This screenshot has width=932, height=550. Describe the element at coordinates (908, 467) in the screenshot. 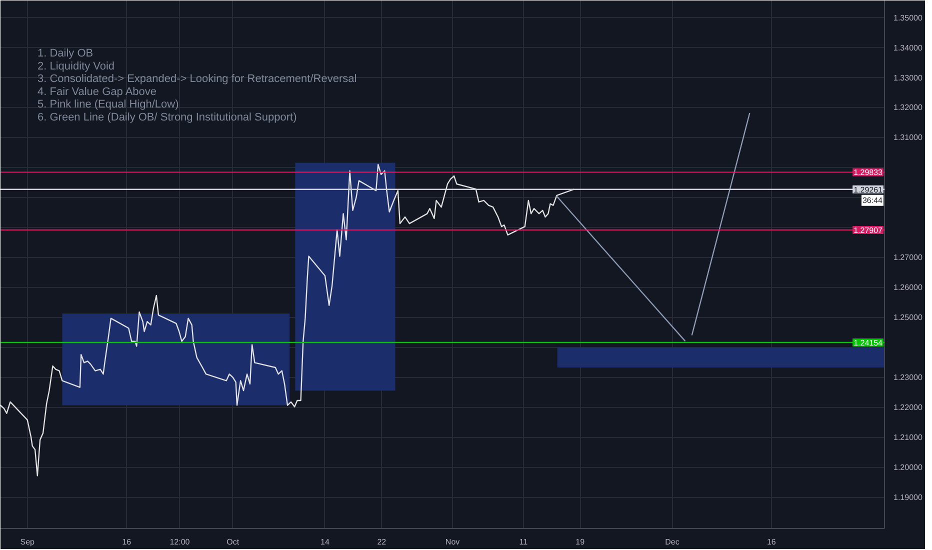

I see `y-tick-label: 1.20000` at that location.